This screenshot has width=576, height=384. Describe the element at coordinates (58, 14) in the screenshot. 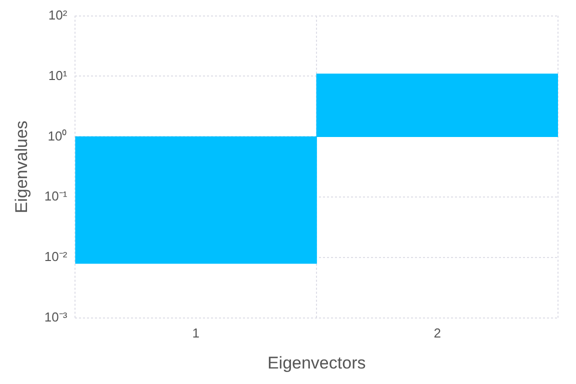

I see `y-tick-label: 10²` at that location.